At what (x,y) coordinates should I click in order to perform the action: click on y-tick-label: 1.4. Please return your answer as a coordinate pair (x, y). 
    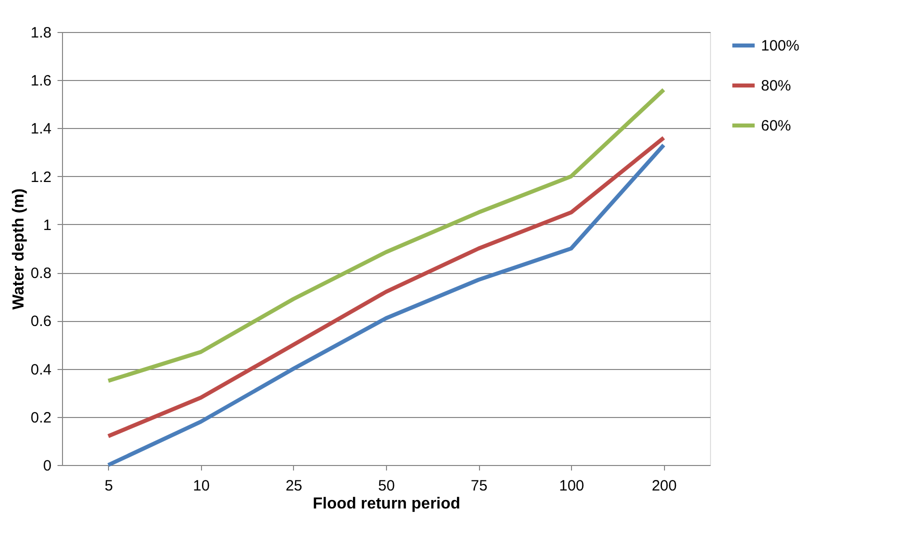
    Looking at the image, I should click on (41, 129).